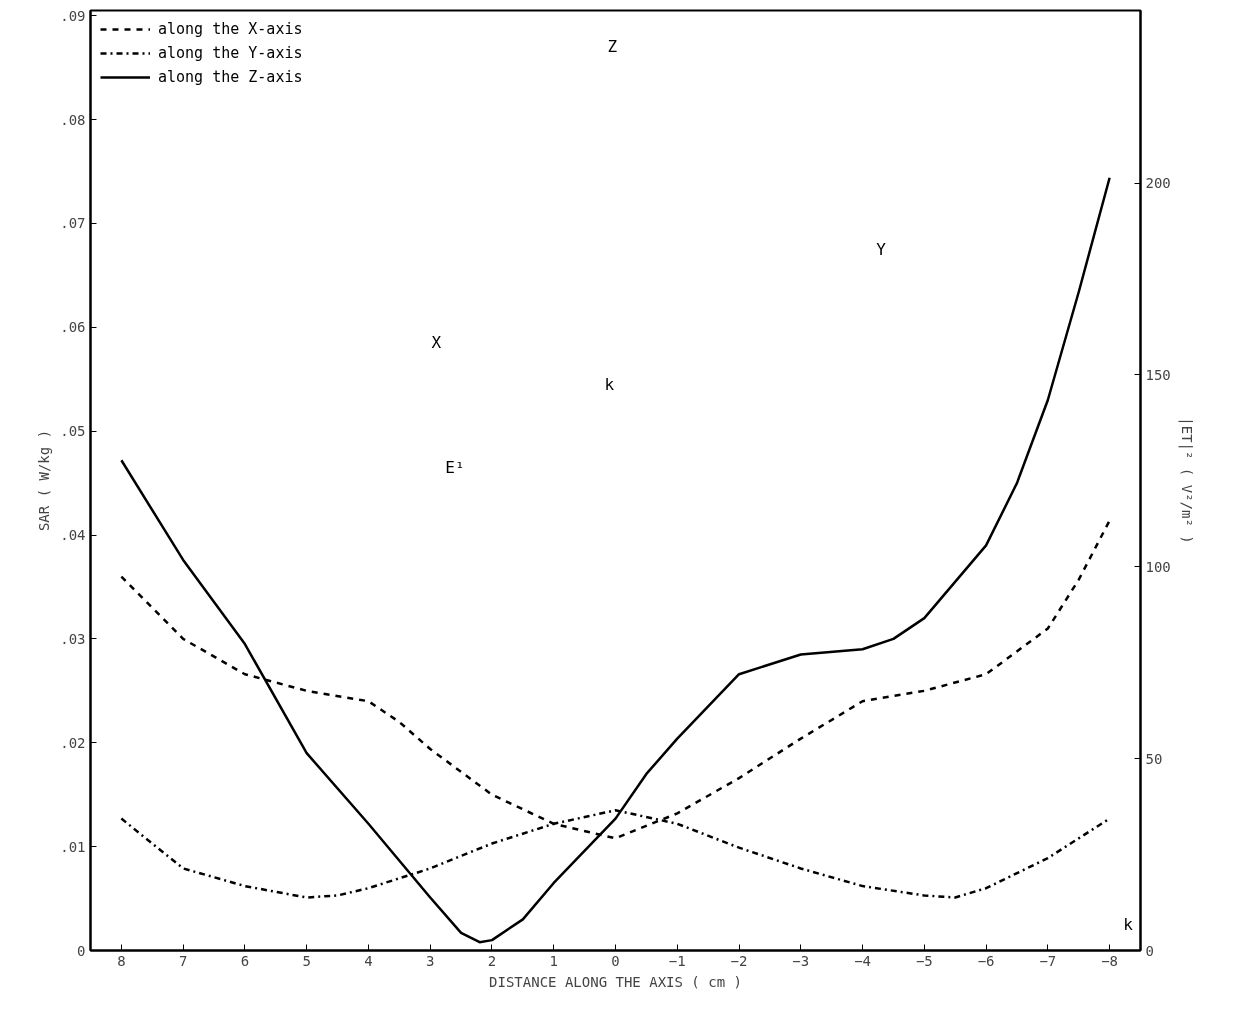  What do you see at coordinates (73, 223) in the screenshot?
I see `y-tick-label: .07` at bounding box center [73, 223].